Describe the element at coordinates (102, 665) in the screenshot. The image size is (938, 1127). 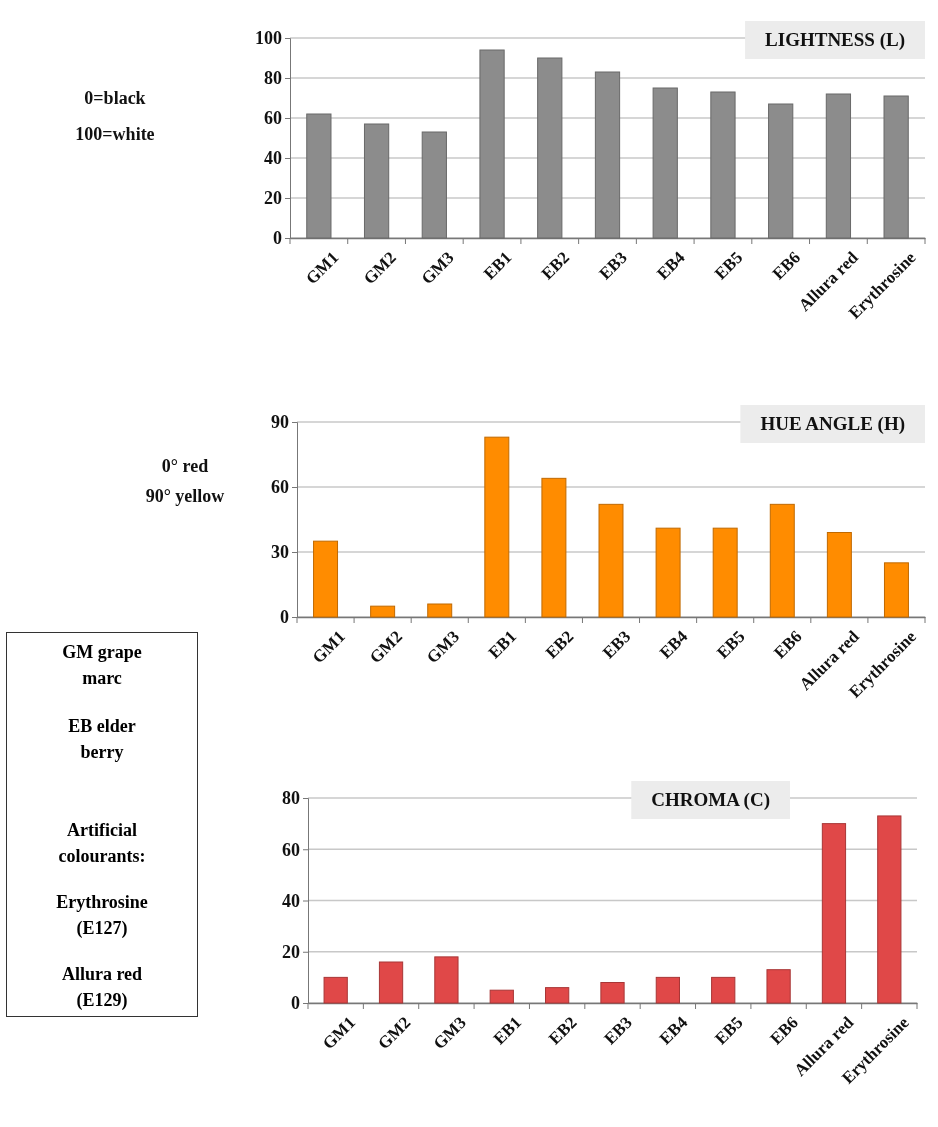
I see `text: GM grape marc` at that location.